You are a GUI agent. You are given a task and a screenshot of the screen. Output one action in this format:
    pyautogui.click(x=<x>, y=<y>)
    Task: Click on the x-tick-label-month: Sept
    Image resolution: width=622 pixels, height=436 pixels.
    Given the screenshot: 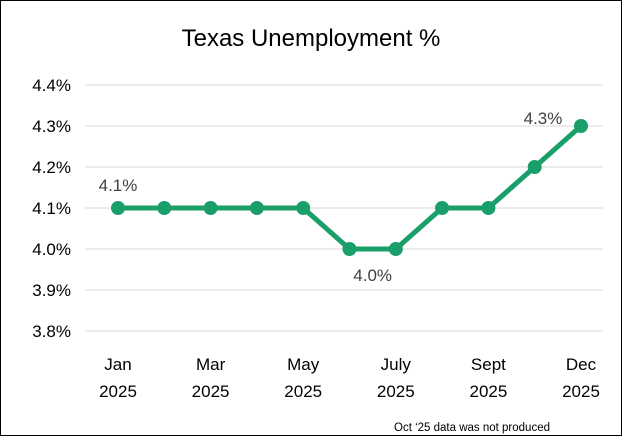 What is the action you would take?
    pyautogui.click(x=488, y=364)
    